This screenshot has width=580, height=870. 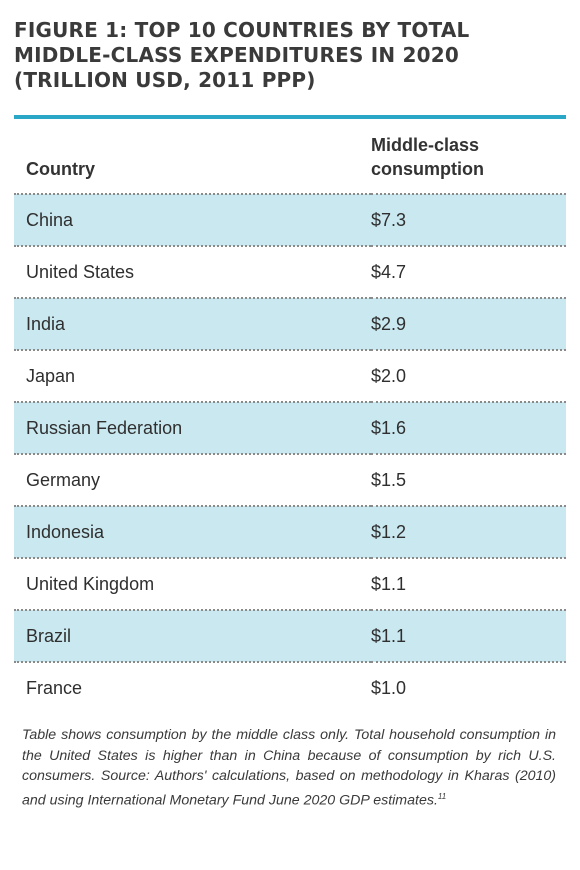 I want to click on footnote-reference: 11, so click(x=442, y=796).